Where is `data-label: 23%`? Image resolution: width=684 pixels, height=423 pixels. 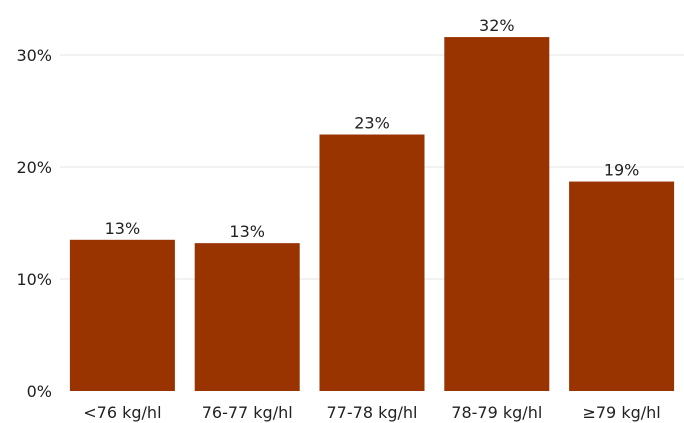
data-label: 23% is located at coordinates (372, 123).